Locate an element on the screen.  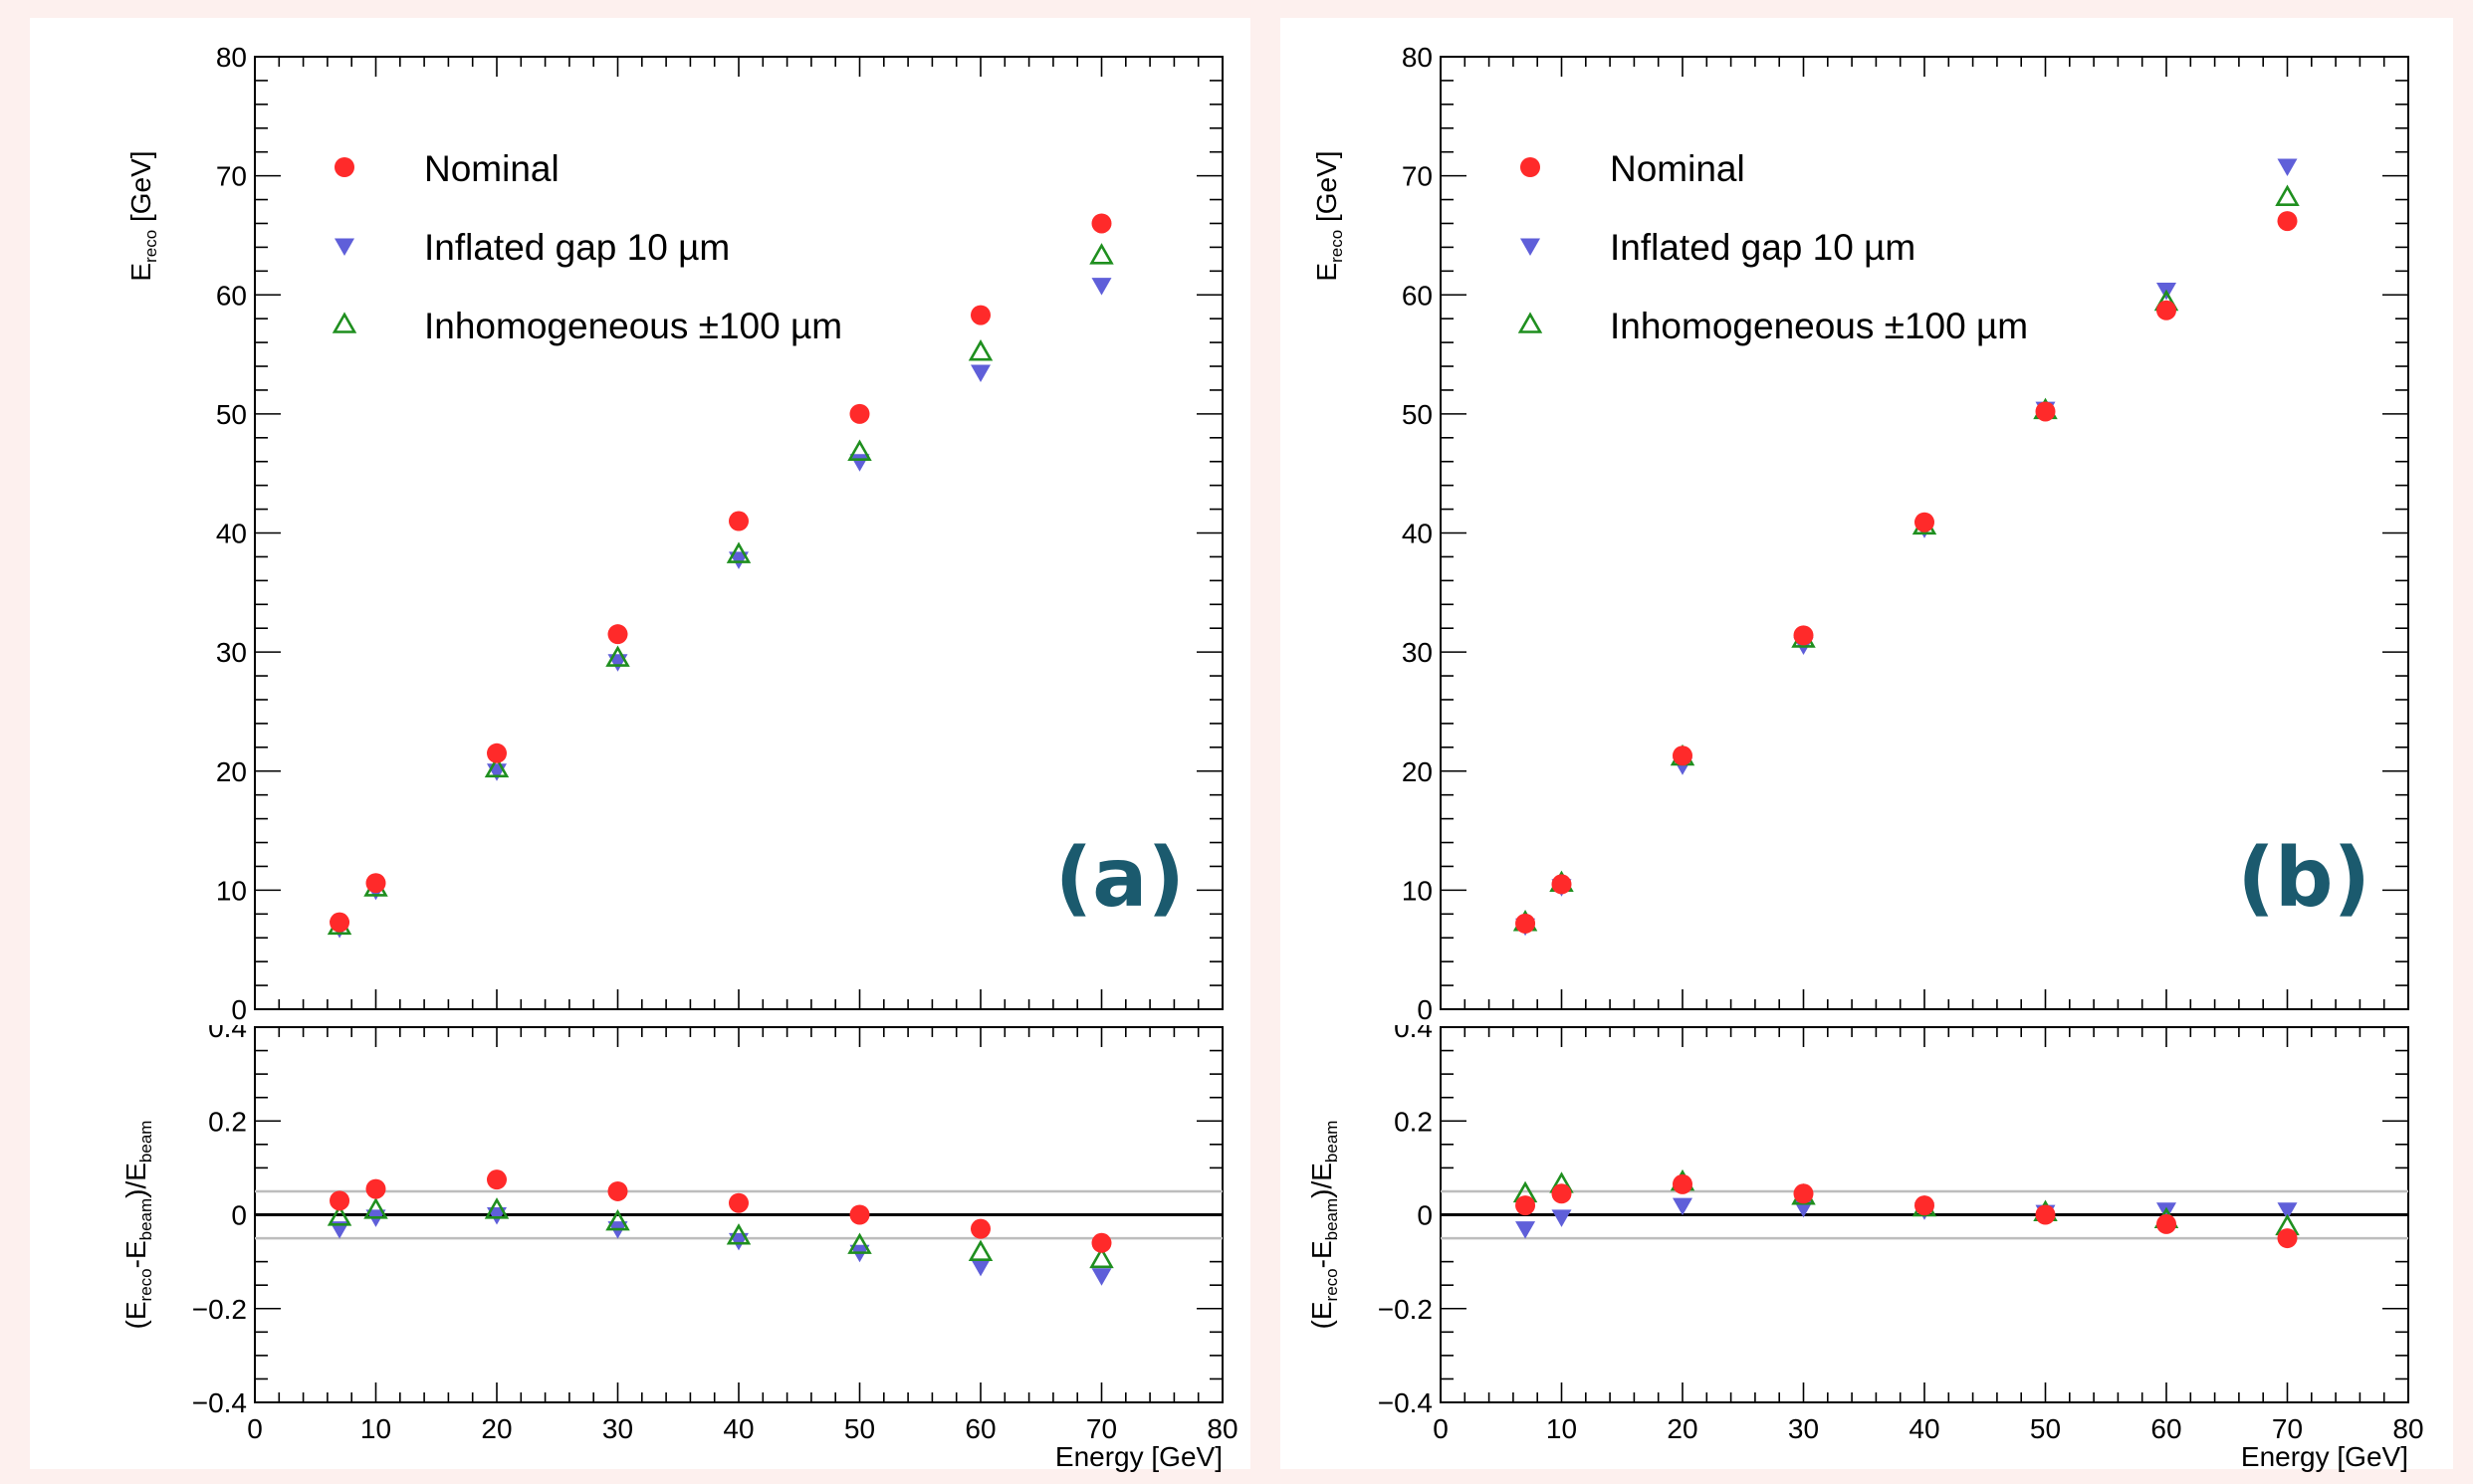
x-tick-label: 70 is located at coordinates (2287, 1428).